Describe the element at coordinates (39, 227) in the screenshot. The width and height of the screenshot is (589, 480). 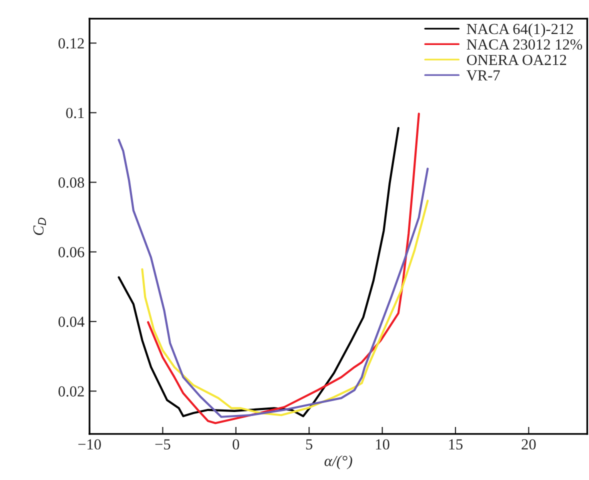
I see `y-axis-title: C$_{D}$` at that location.